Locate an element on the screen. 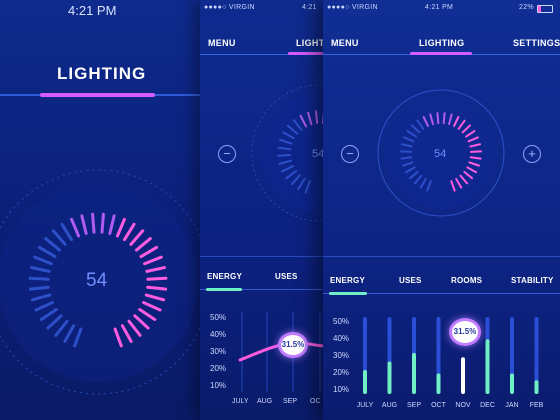  x-tick-label: OCT is located at coordinates (438, 405).